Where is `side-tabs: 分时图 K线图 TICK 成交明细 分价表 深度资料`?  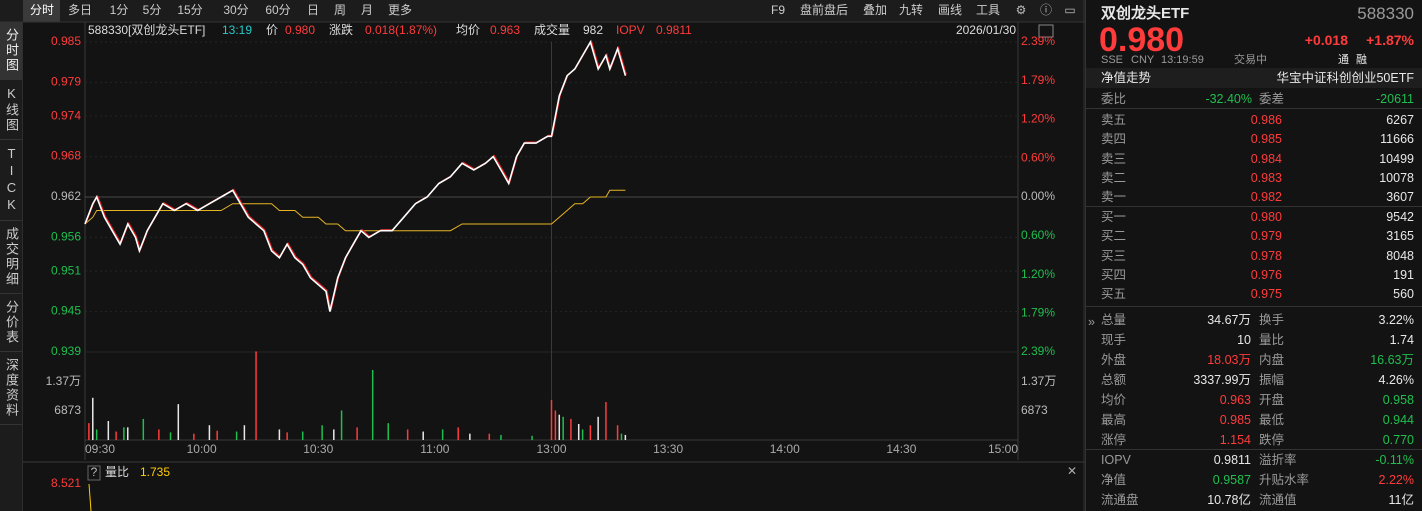
side-tabs: 分时图 K线图 TICK 成交明细 分价表 深度资料 is located at coordinates (11, 266).